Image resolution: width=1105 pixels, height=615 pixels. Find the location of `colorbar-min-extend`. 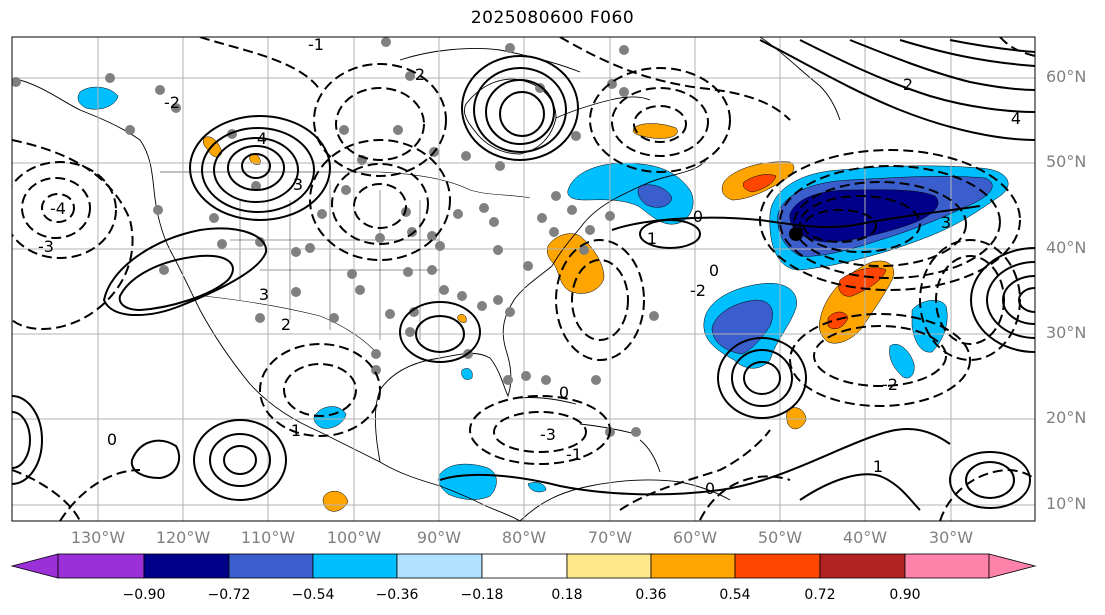

colorbar-min-extend is located at coordinates (34, 566).